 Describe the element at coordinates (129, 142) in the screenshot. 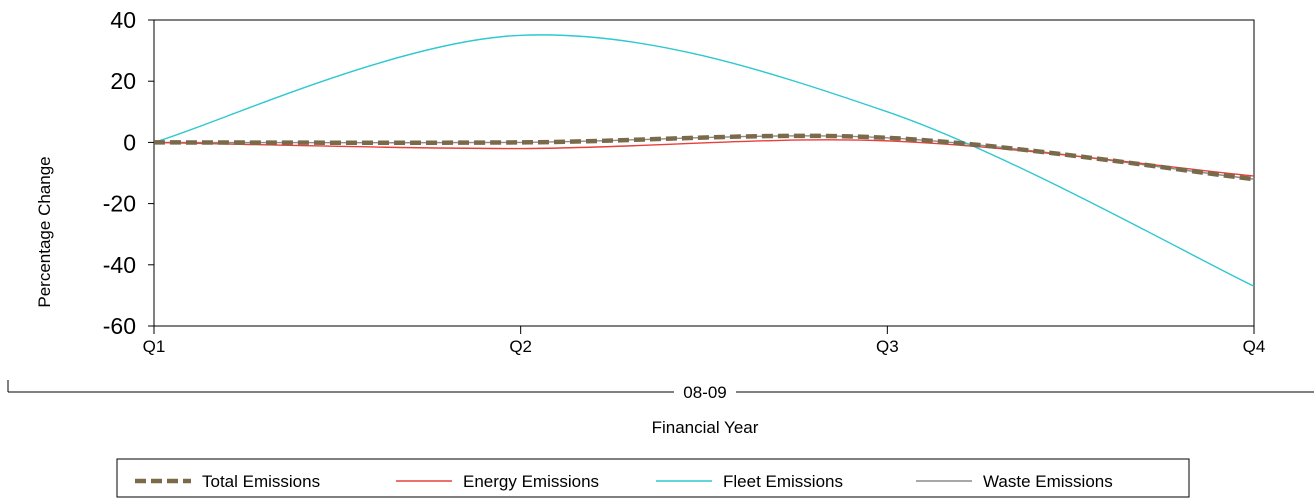

I see `y-tick-label: 0` at that location.